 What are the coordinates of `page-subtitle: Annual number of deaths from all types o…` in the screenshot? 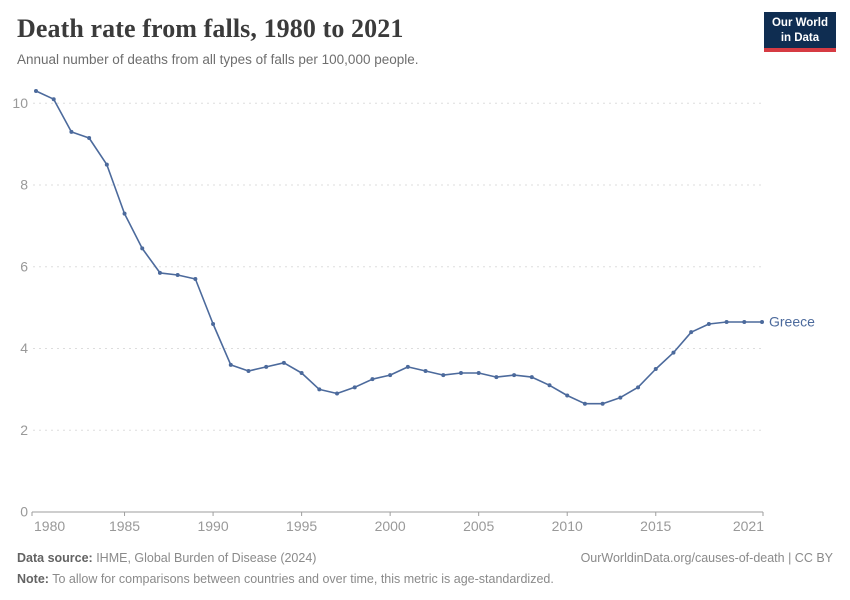 It's located at (218, 59).